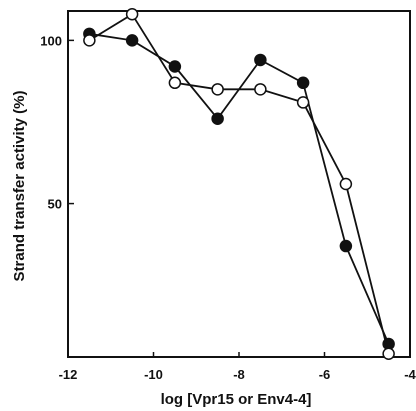 This screenshot has width=416, height=411. I want to click on y-tick-label: 100, so click(51, 40).